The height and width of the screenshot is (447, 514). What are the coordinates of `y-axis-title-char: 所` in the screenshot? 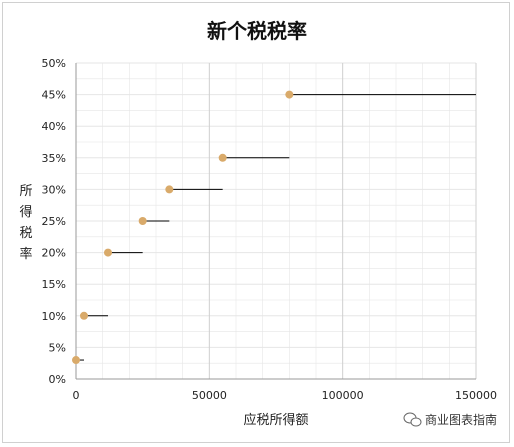 It's located at (25, 191).